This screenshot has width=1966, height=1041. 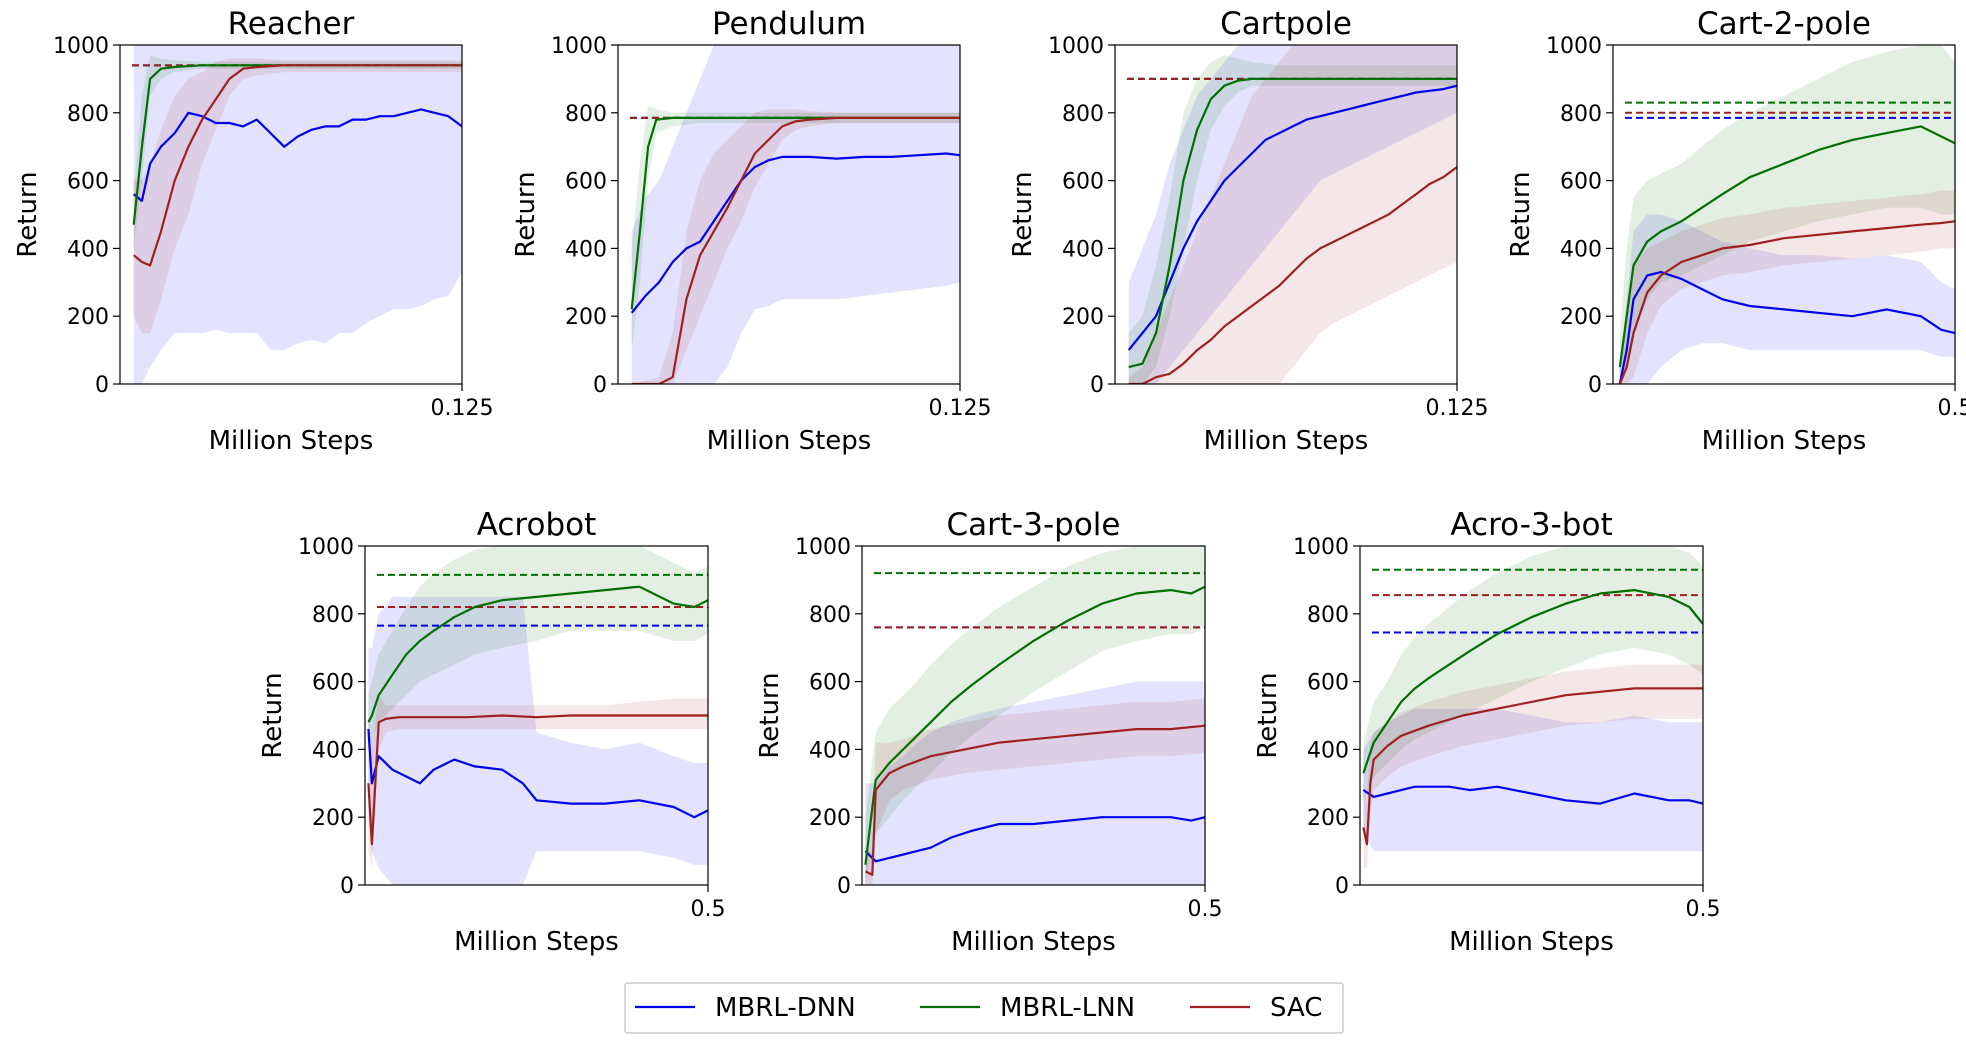 I want to click on legend-label-mbrl-lnn: MBRL-LNN, so click(x=1067, y=1008).